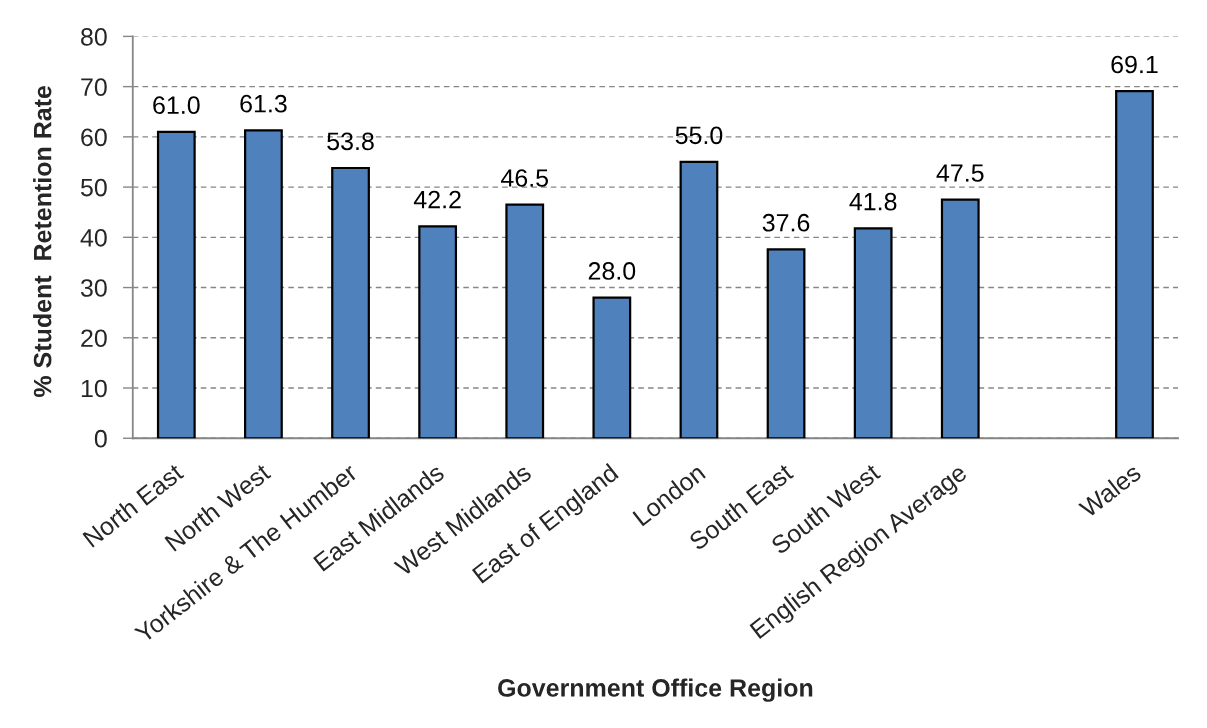 The width and height of the screenshot is (1207, 728). What do you see at coordinates (42, 241) in the screenshot?
I see `y-axis-title: % Student Retention Rate` at bounding box center [42, 241].